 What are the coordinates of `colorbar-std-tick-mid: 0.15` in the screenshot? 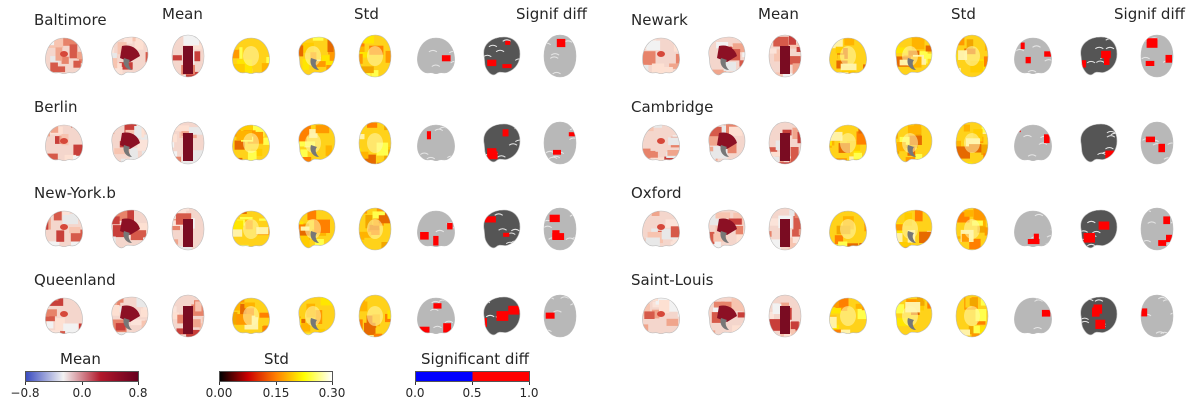 It's located at (276, 393).